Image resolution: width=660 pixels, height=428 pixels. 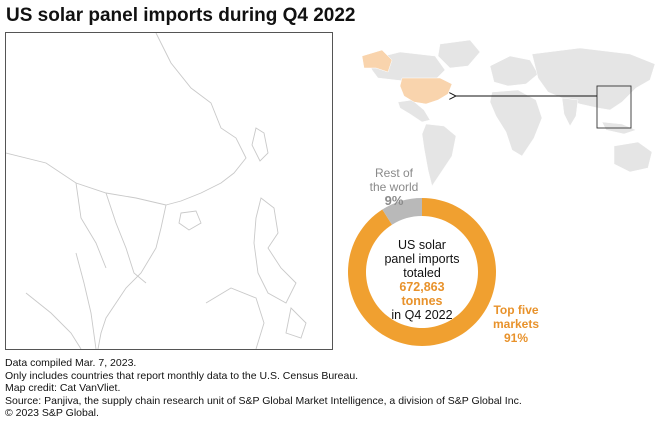 What do you see at coordinates (514, 71) in the screenshot?
I see `europe-shape` at bounding box center [514, 71].